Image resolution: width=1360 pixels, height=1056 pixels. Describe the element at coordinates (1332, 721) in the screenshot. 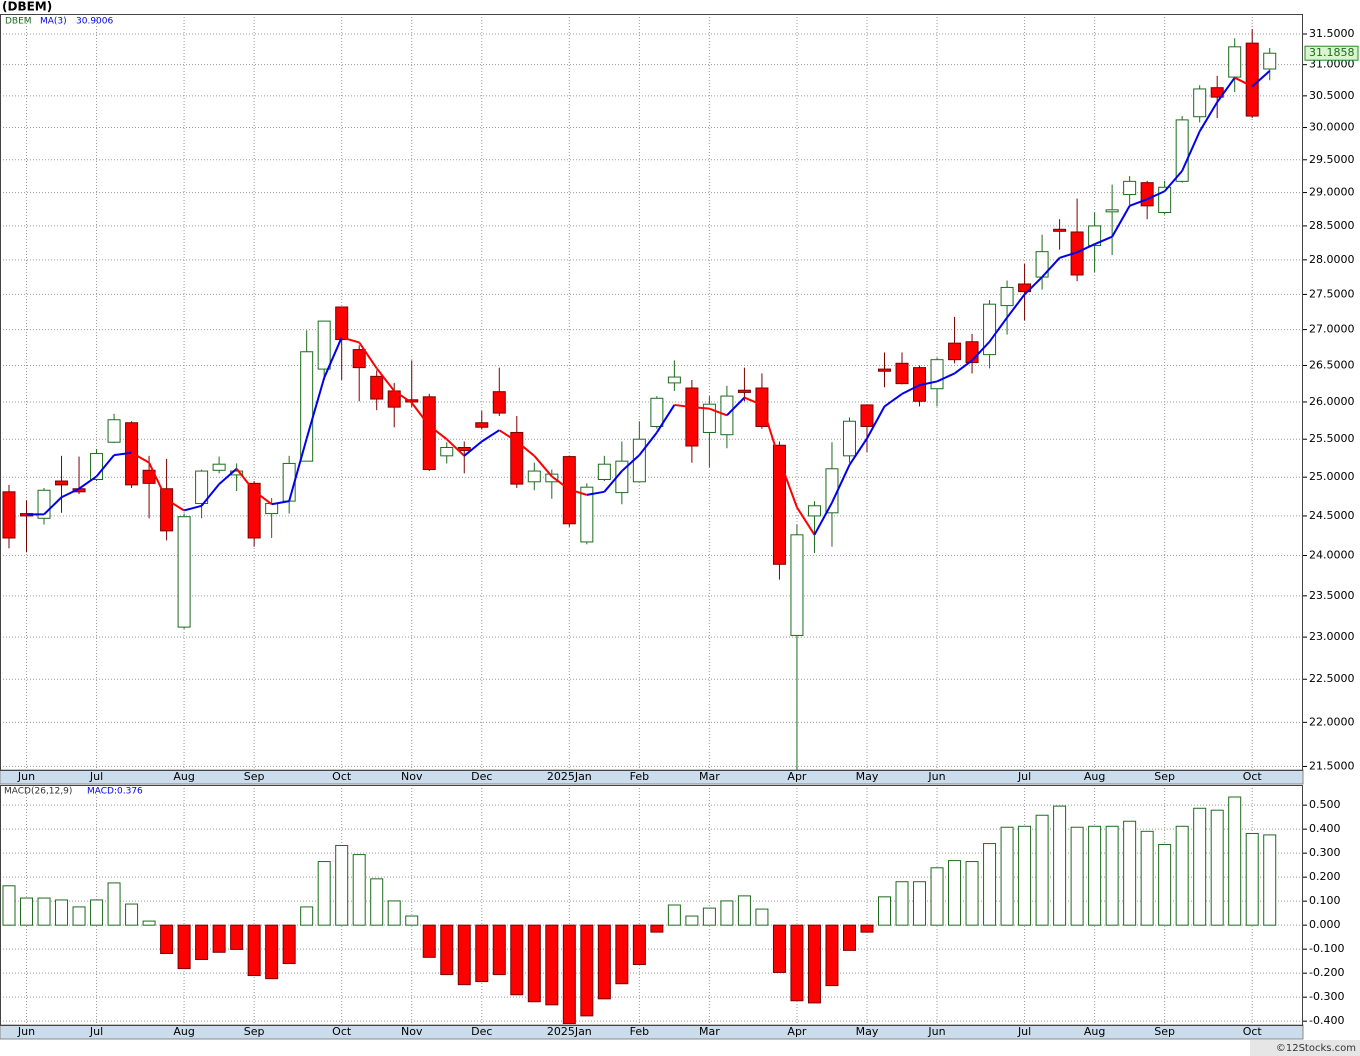

I see `y-tick-label: 22.0000` at that location.